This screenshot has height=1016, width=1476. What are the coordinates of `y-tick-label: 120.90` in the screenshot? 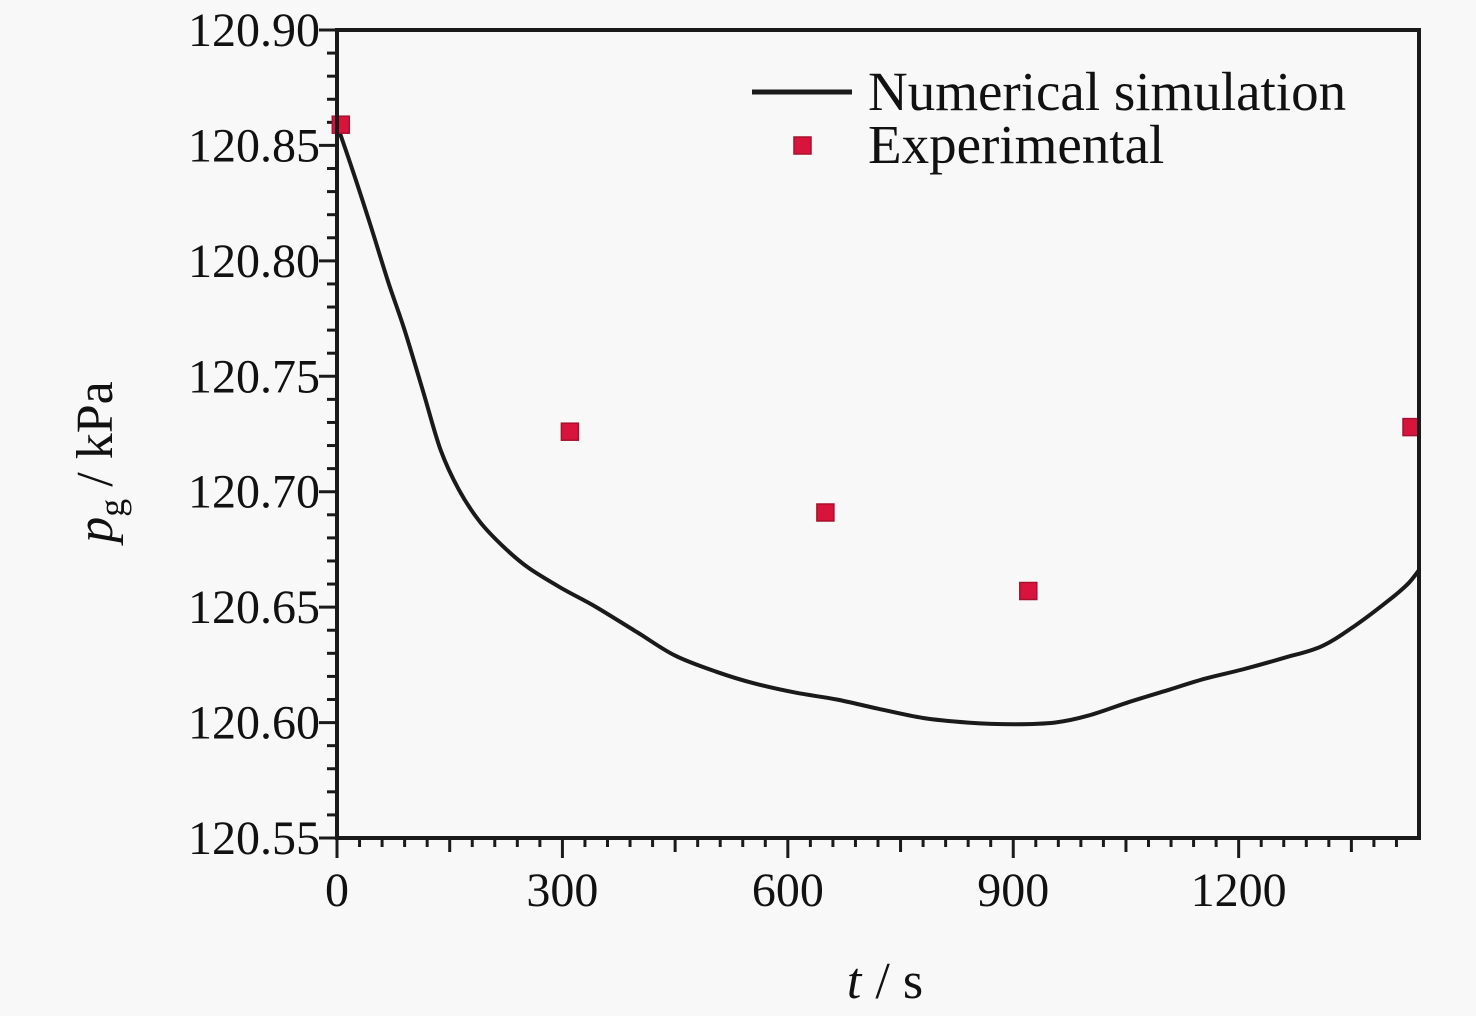 It's located at (254, 30).